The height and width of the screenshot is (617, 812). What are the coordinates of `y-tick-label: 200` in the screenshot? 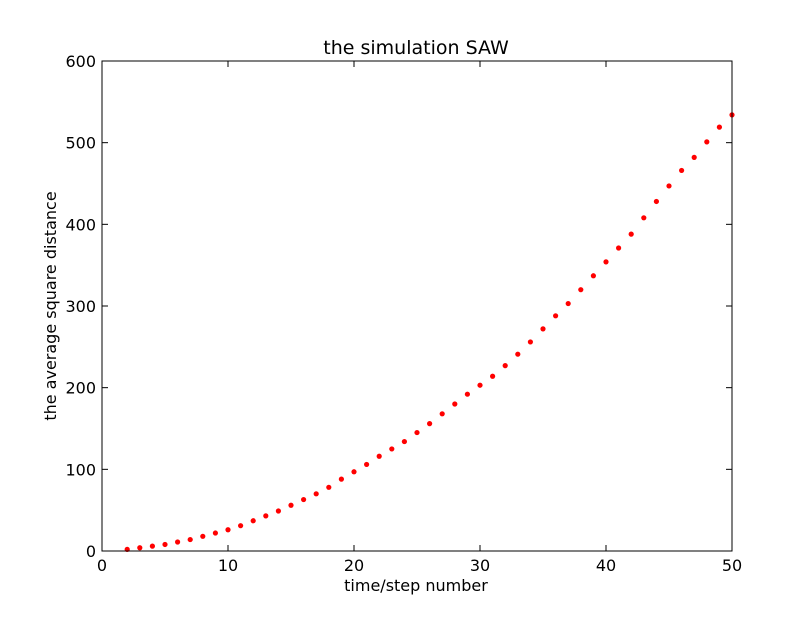 It's located at (80, 388).